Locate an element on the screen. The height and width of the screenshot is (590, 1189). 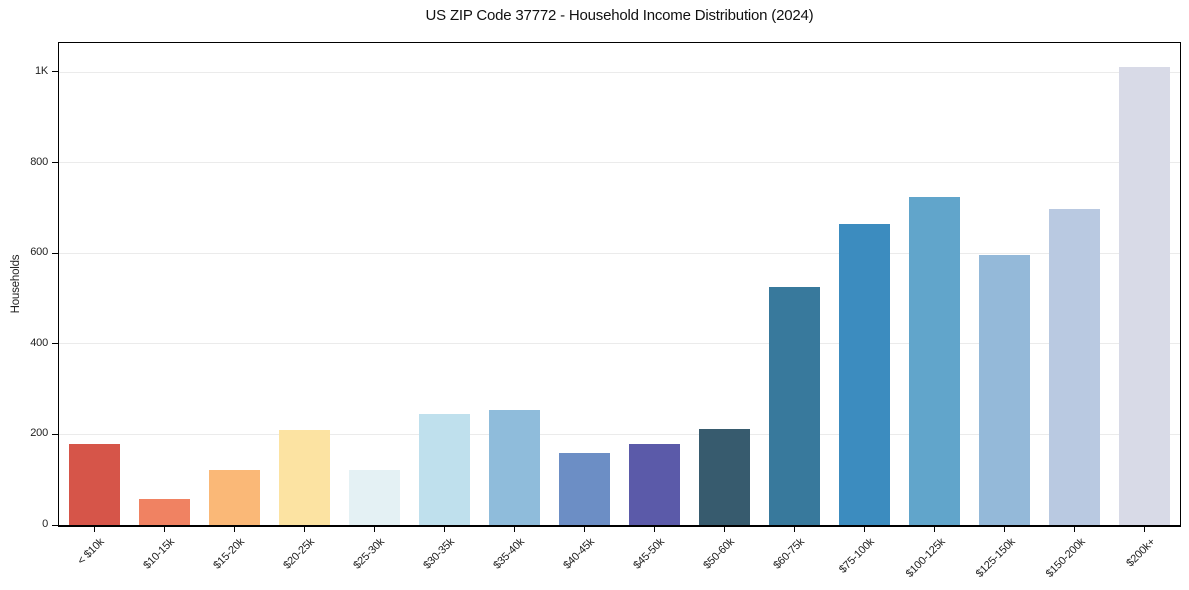
bar-$35-40k is located at coordinates (514, 467).